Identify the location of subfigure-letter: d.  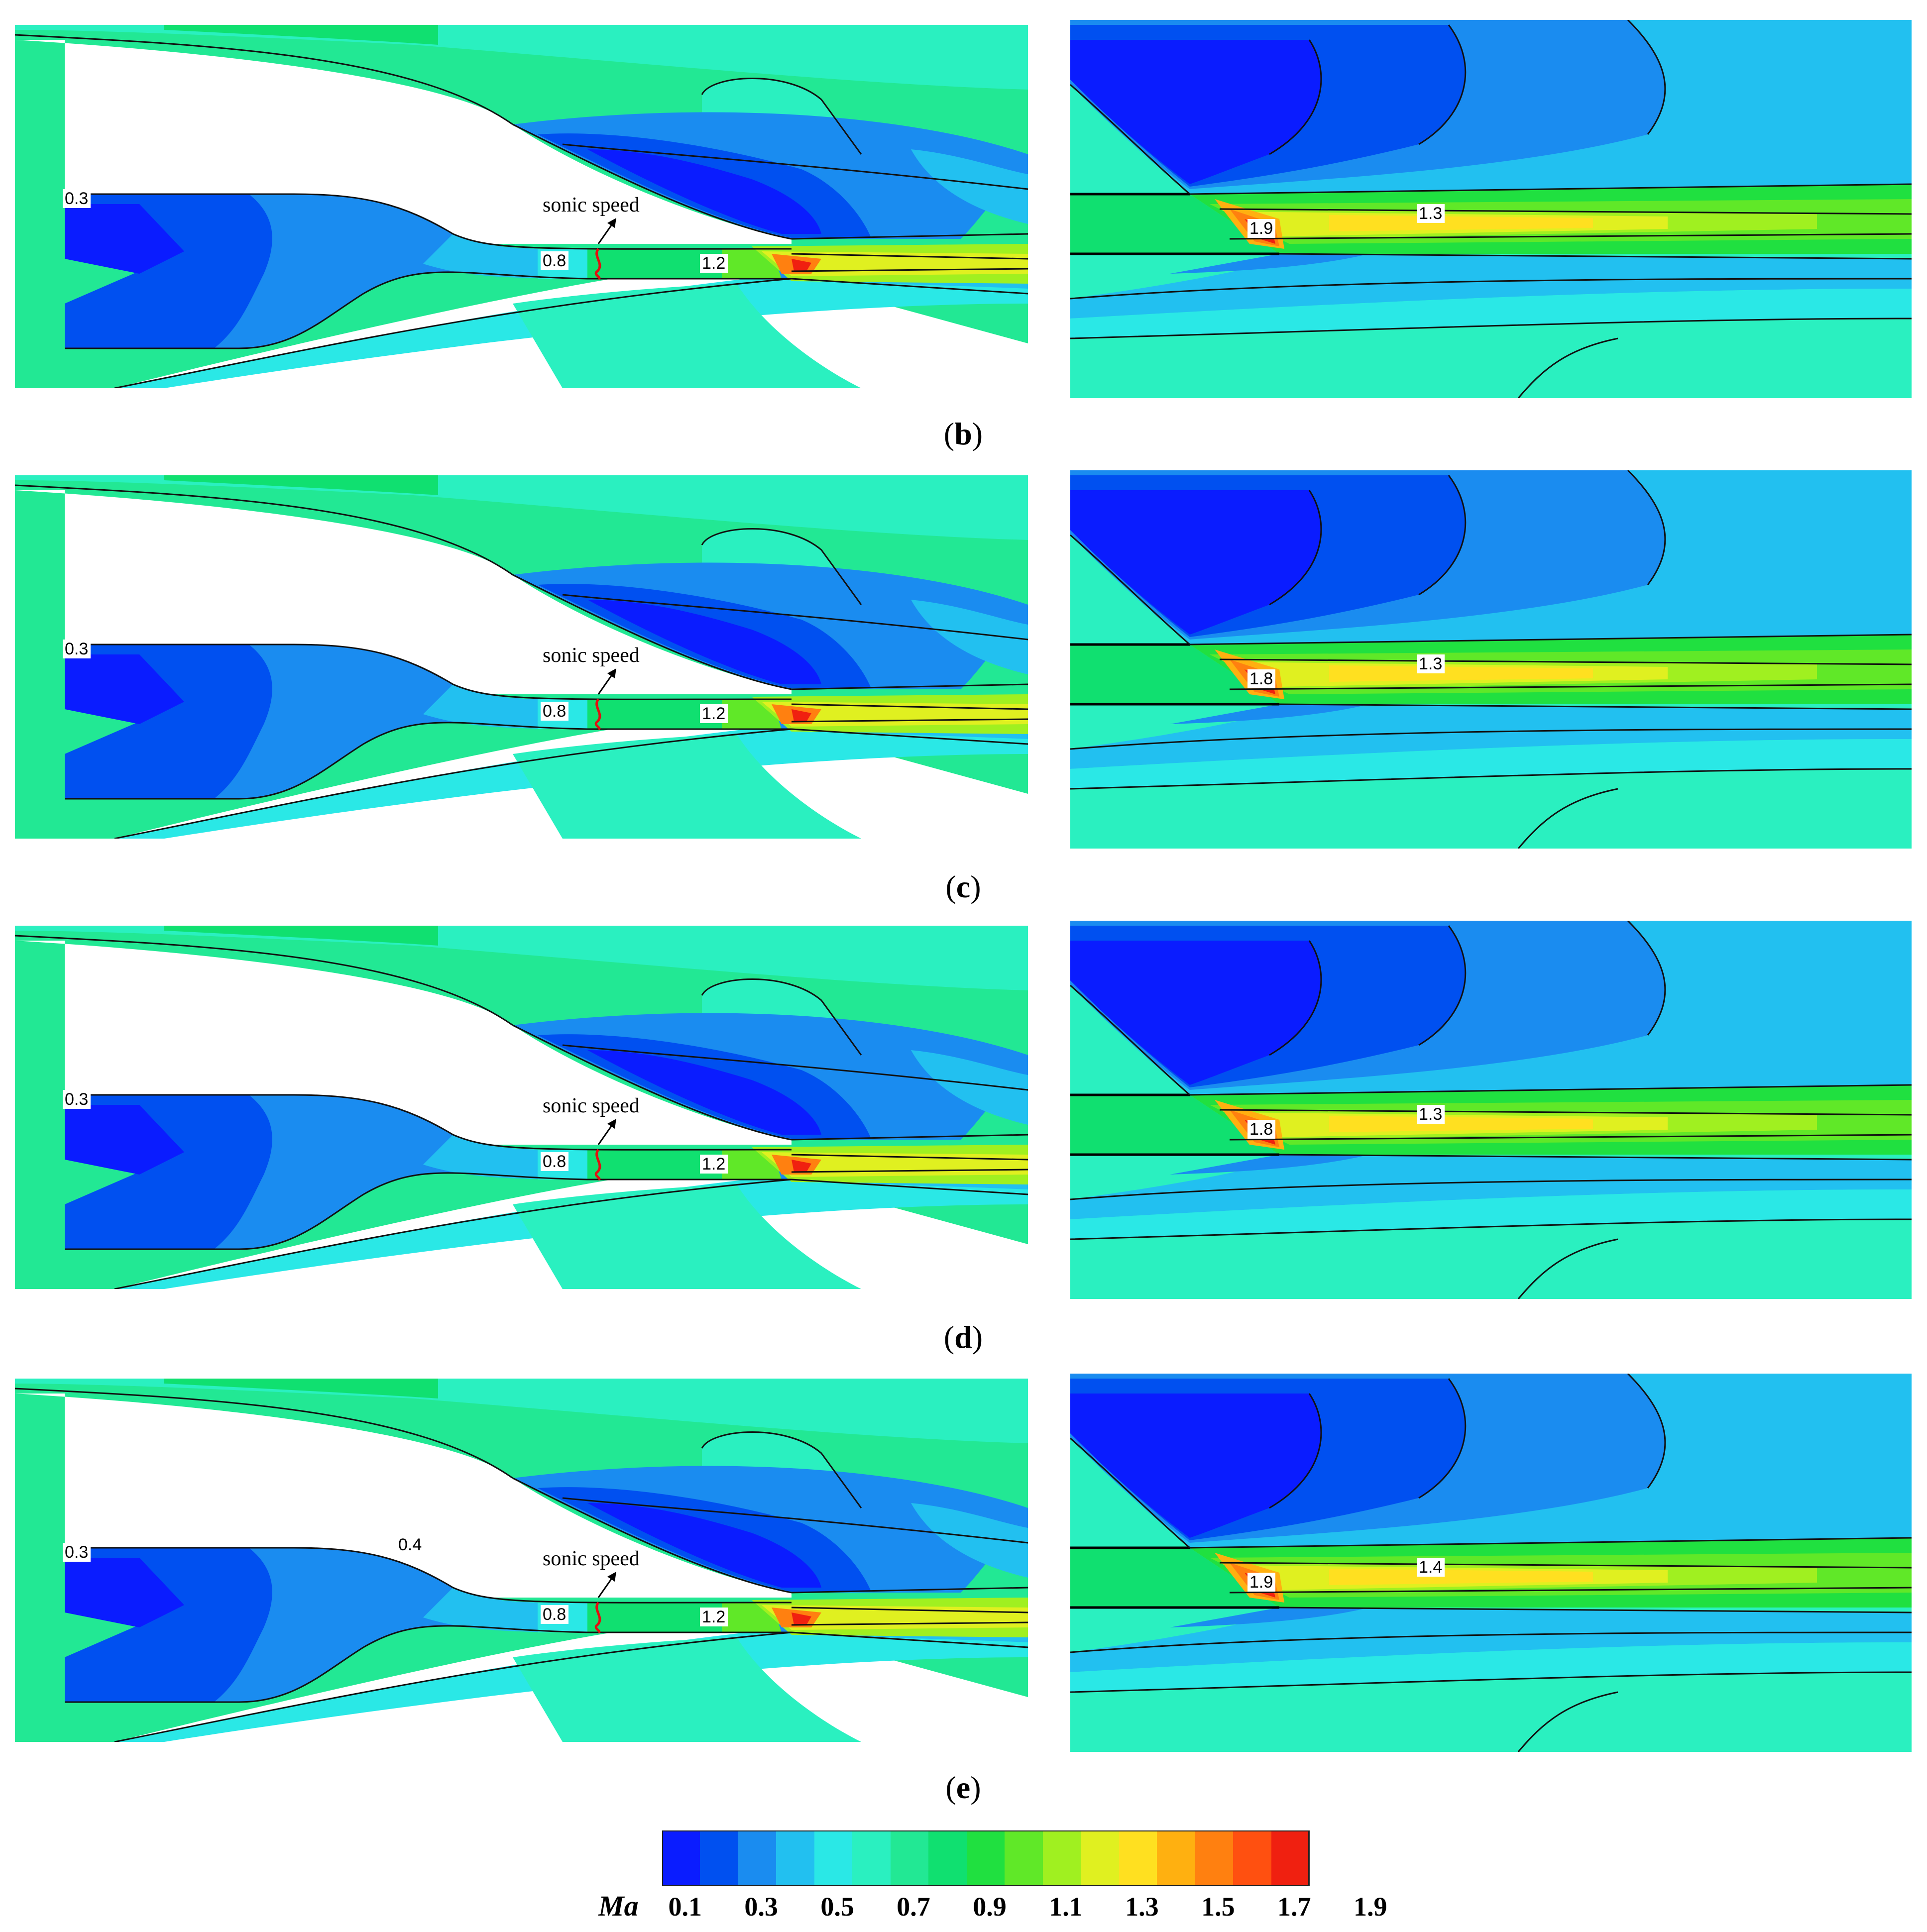
(963, 1337).